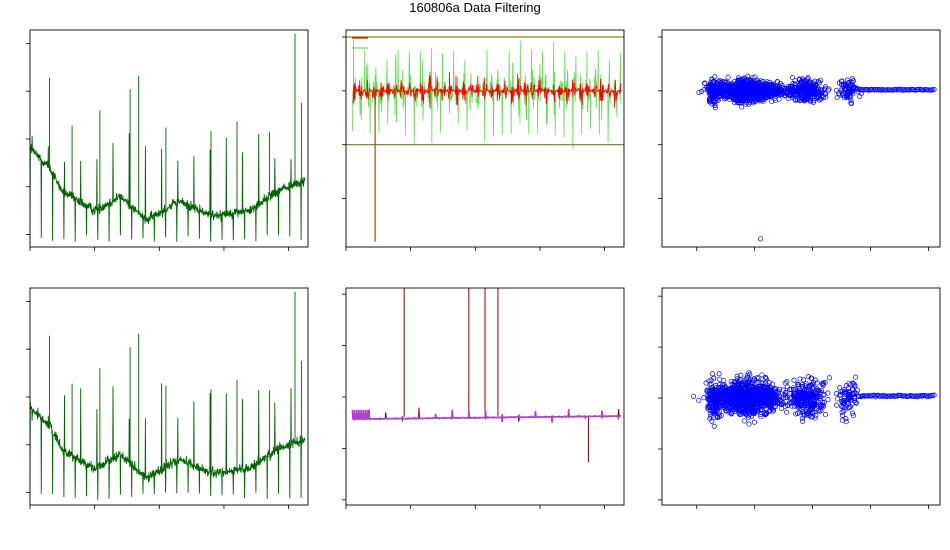  I want to click on scatter-outlier, so click(760, 239).